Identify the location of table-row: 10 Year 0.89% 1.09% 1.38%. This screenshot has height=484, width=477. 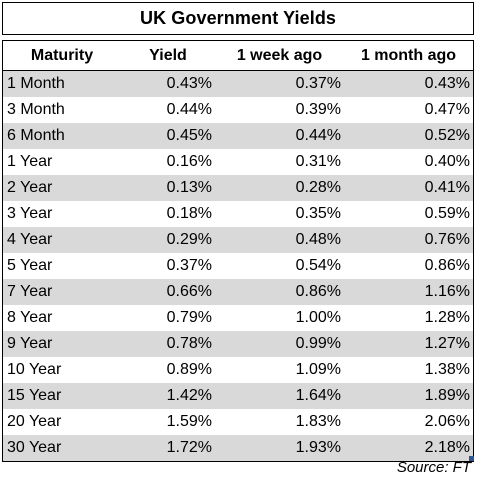
(238, 370).